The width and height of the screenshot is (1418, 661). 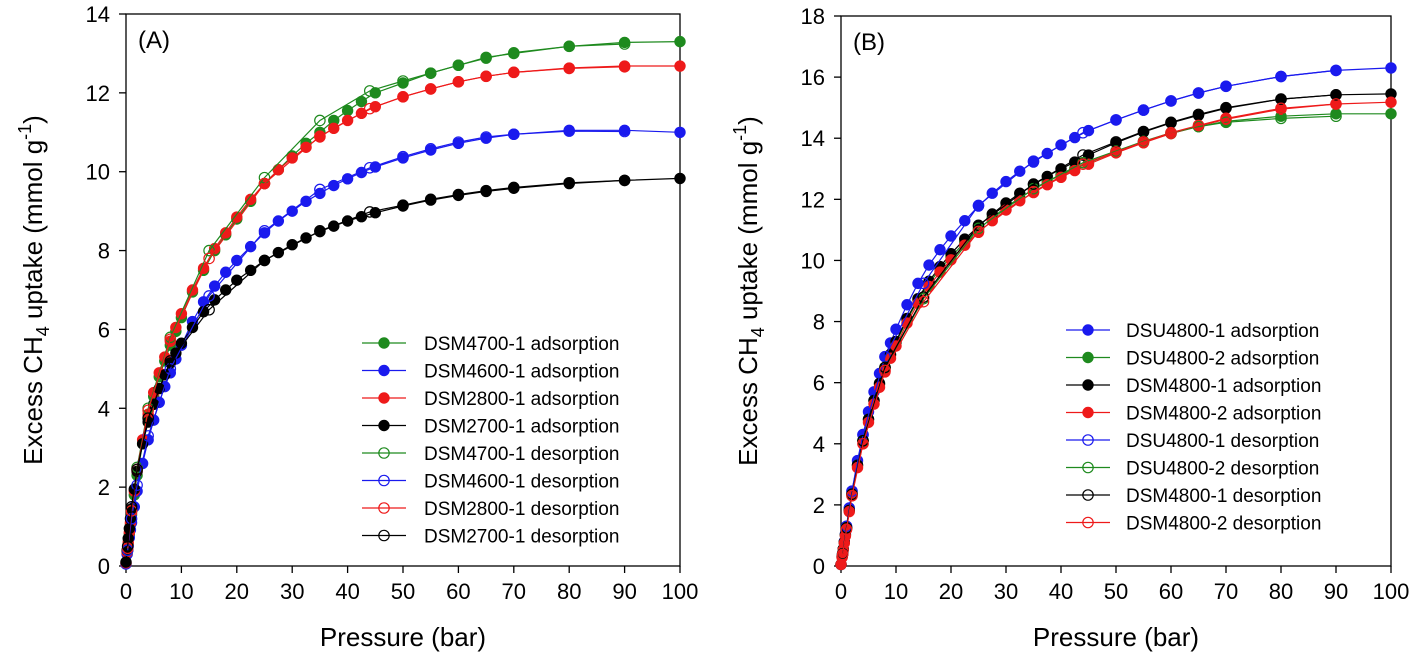 What do you see at coordinates (1223, 524) in the screenshot?
I see `legend-label: DSM4800-2 desorption` at bounding box center [1223, 524].